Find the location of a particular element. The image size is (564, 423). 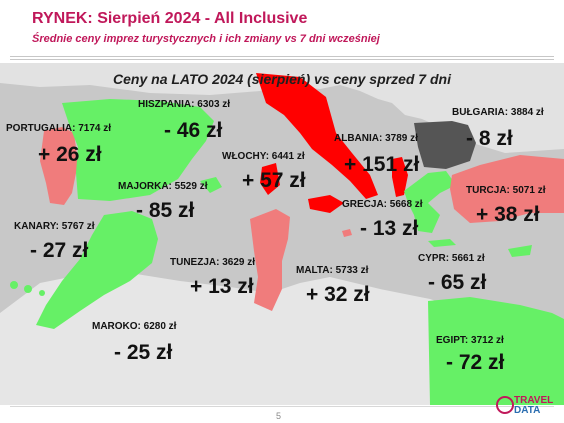

region-malta is located at coordinates (347, 233).